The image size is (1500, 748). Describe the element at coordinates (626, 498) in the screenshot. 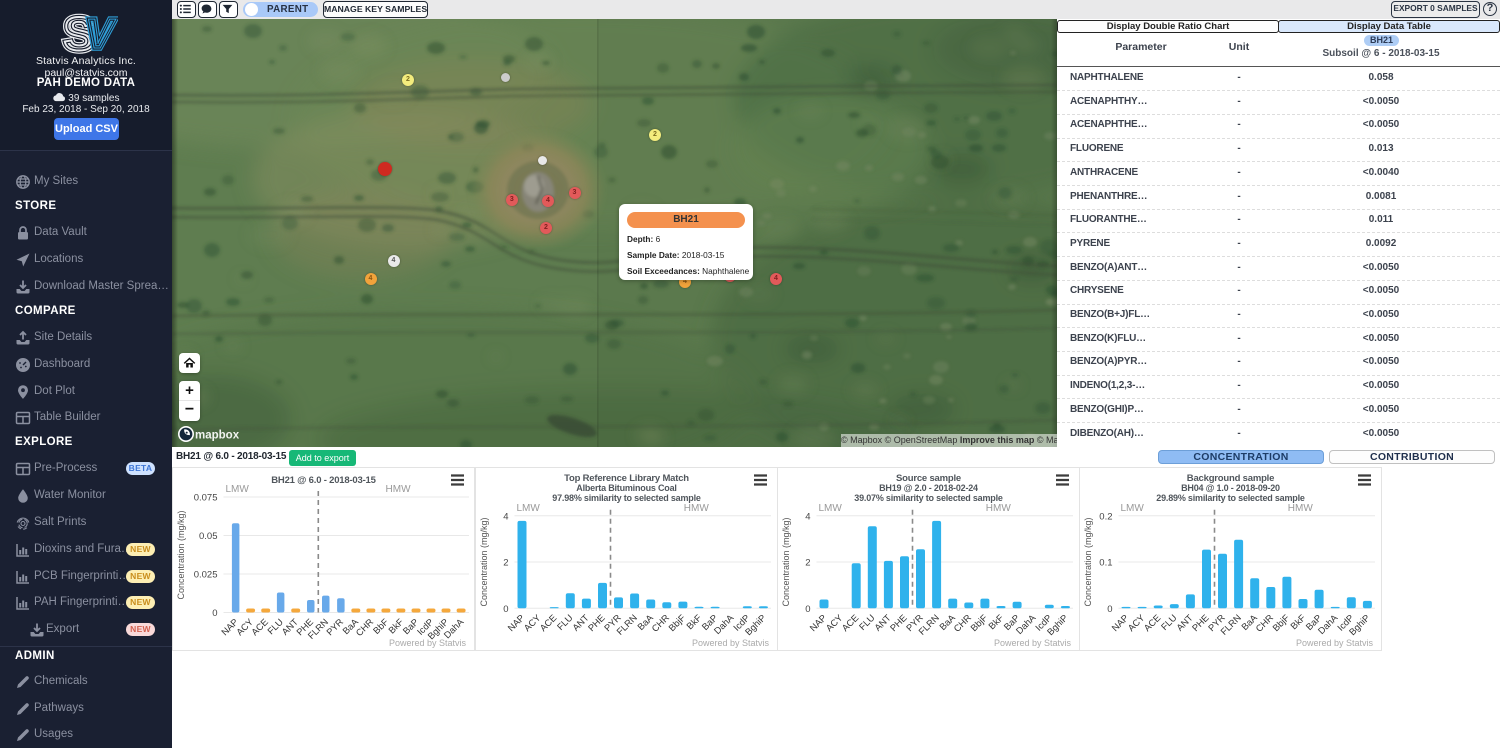

I see `svg-text:97.98% similarity to selected: 97.98% similarity to selected sample` at that location.